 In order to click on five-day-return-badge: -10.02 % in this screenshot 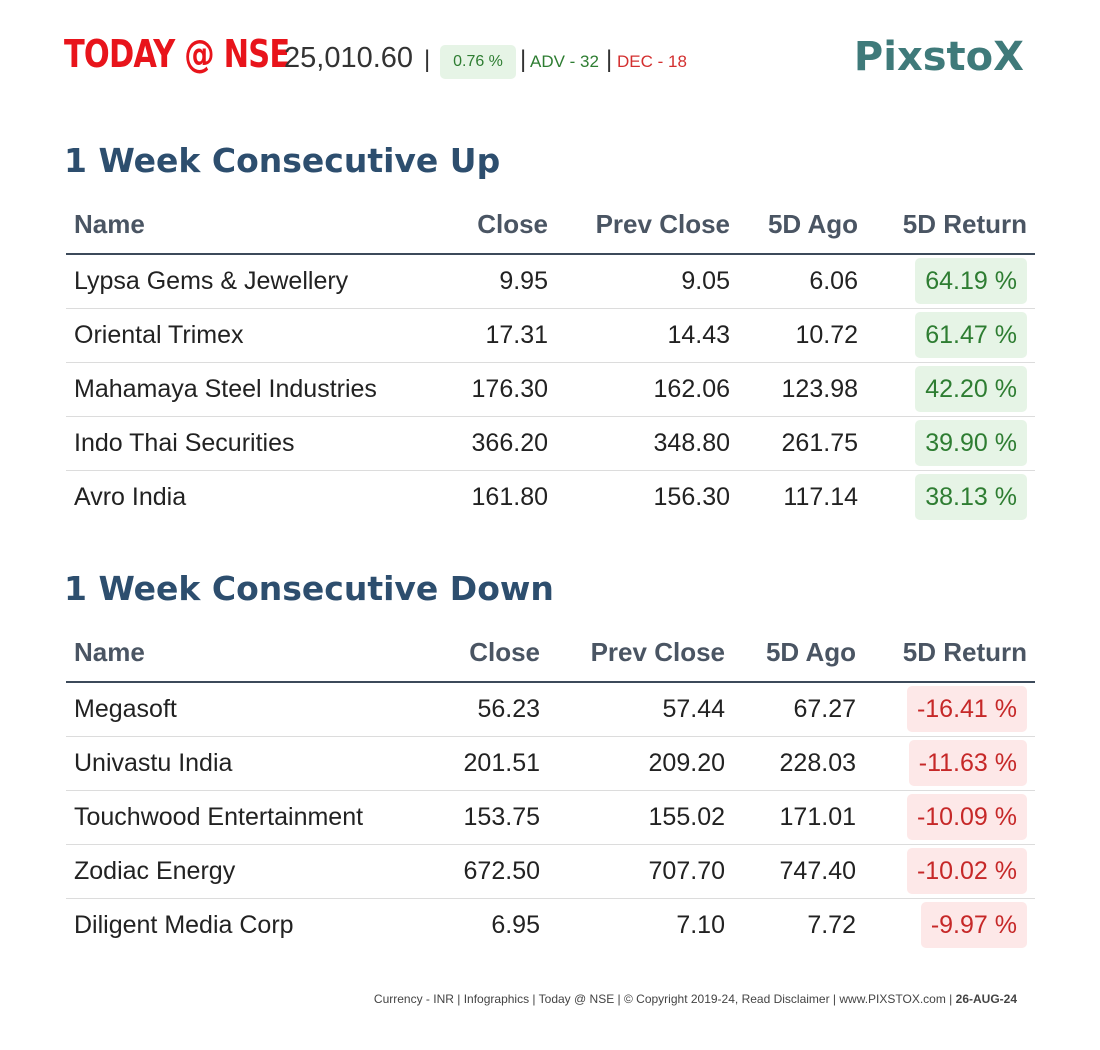, I will do `click(966, 871)`.